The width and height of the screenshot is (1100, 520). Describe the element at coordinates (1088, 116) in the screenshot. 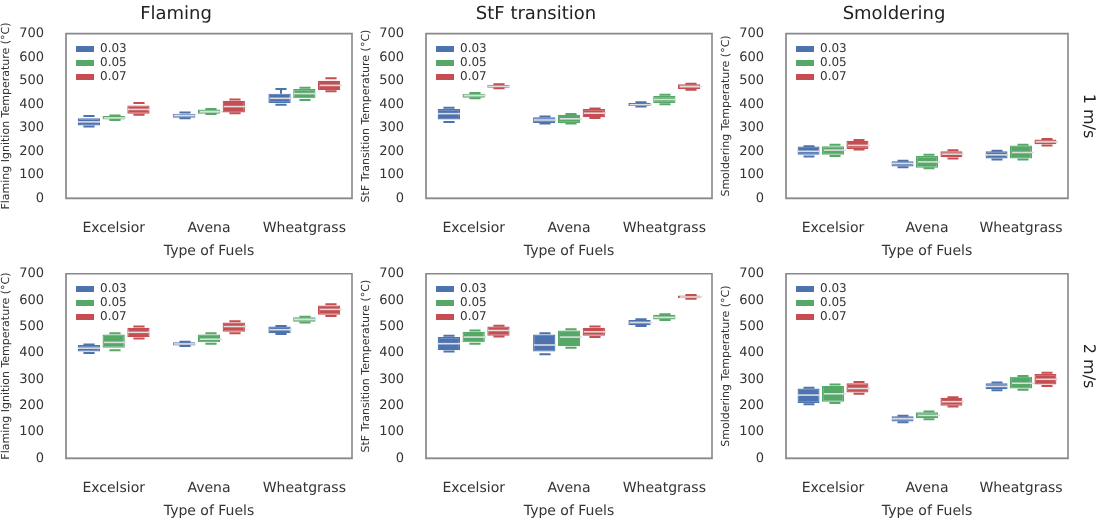

I see `text: 1 m/s` at that location.